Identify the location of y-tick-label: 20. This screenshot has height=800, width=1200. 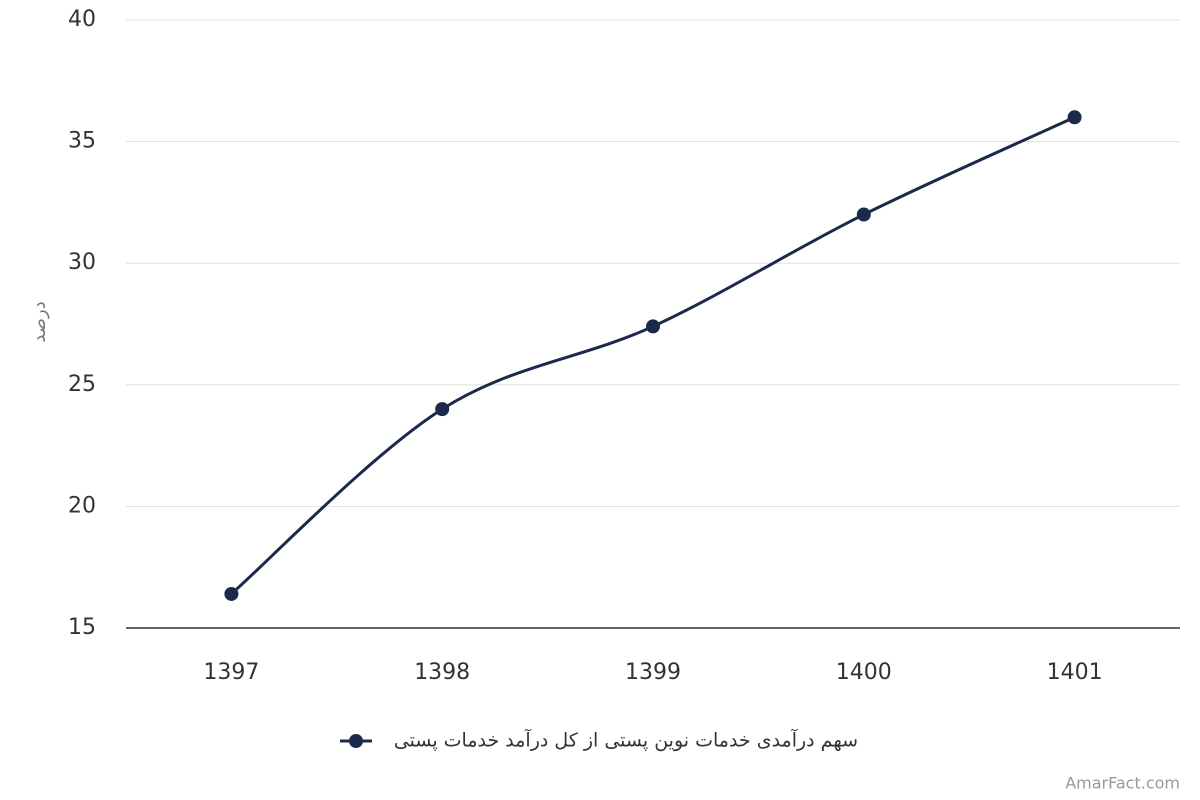
(82, 505).